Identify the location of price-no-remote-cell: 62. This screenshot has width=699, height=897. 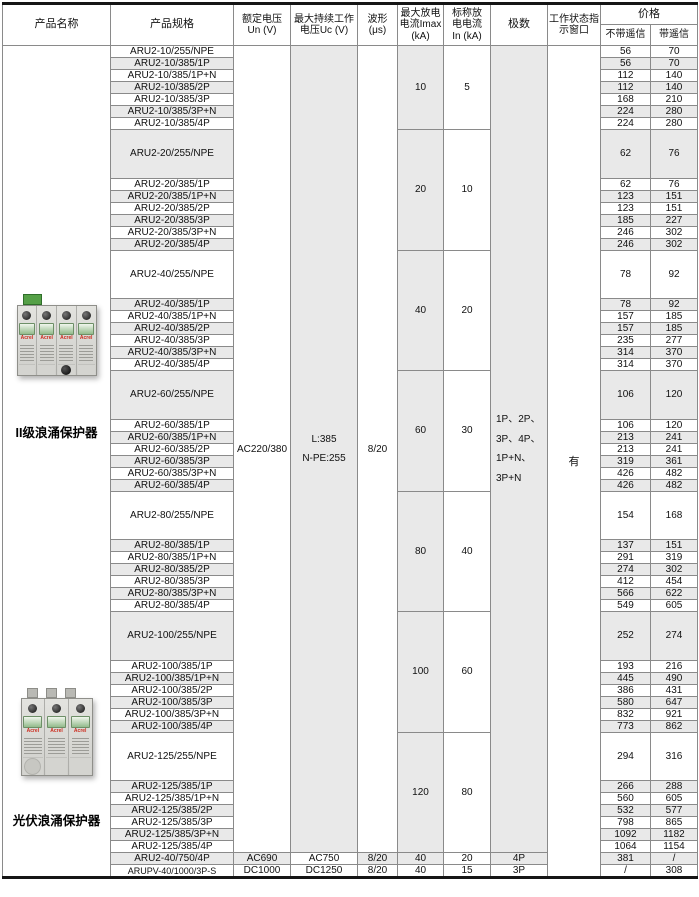
(625, 154).